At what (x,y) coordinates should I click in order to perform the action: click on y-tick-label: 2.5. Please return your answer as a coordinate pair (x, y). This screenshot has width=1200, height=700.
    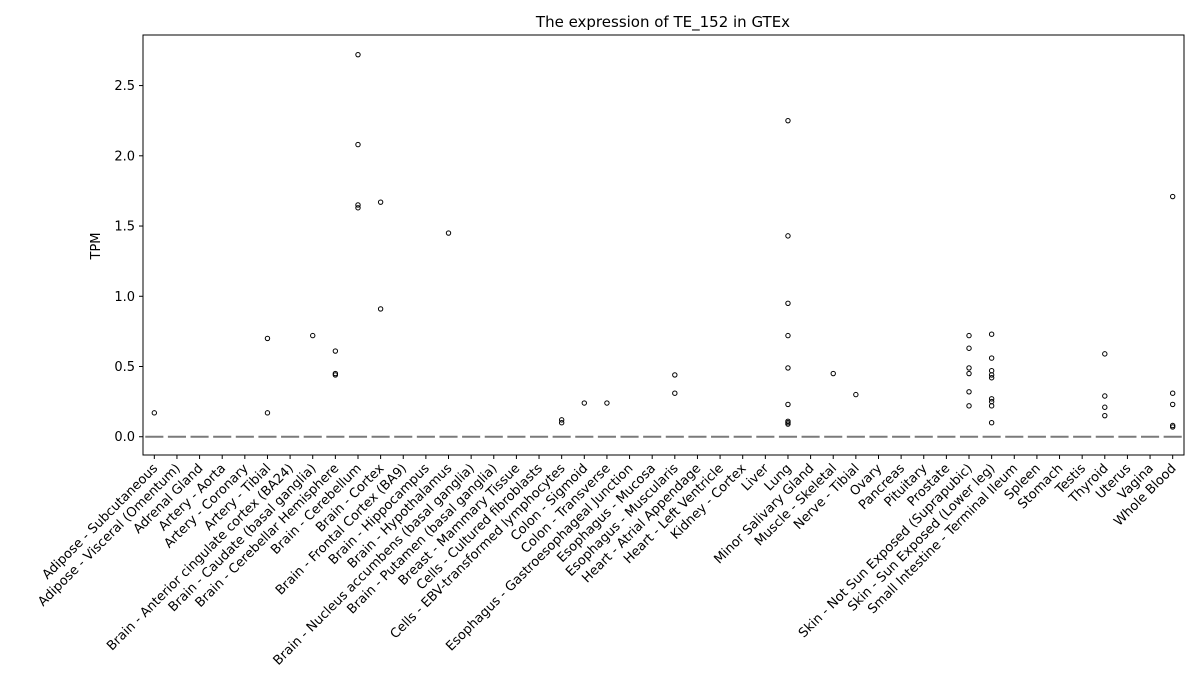
    Looking at the image, I should click on (124, 86).